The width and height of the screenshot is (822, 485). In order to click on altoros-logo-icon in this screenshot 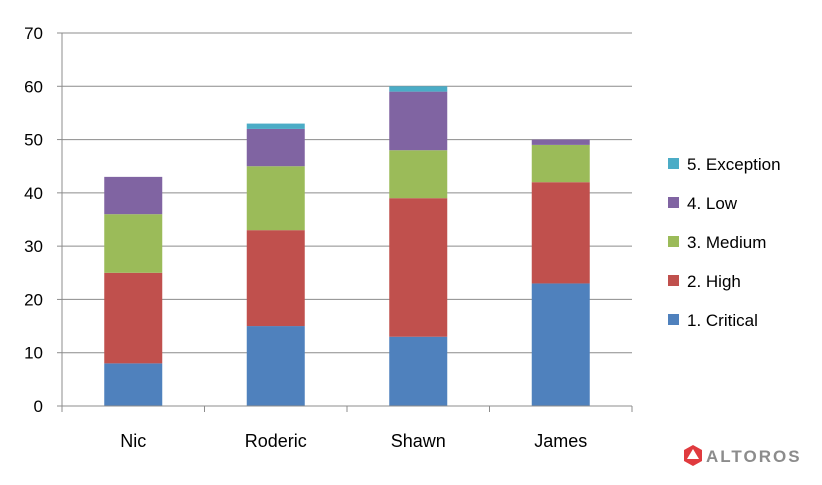, I will do `click(693, 455)`.